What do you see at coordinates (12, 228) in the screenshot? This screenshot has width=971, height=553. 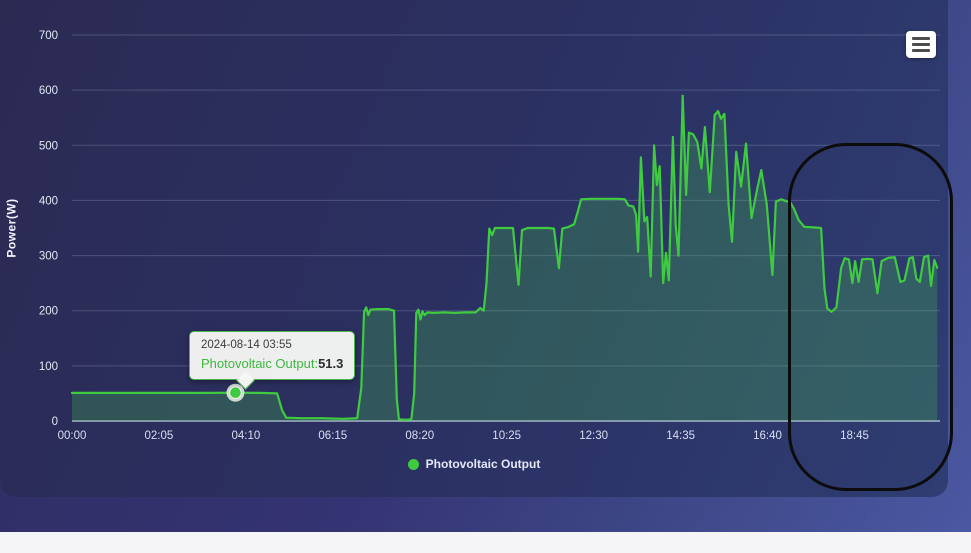 I see `y-axis-title-text: Power(W)` at bounding box center [12, 228].